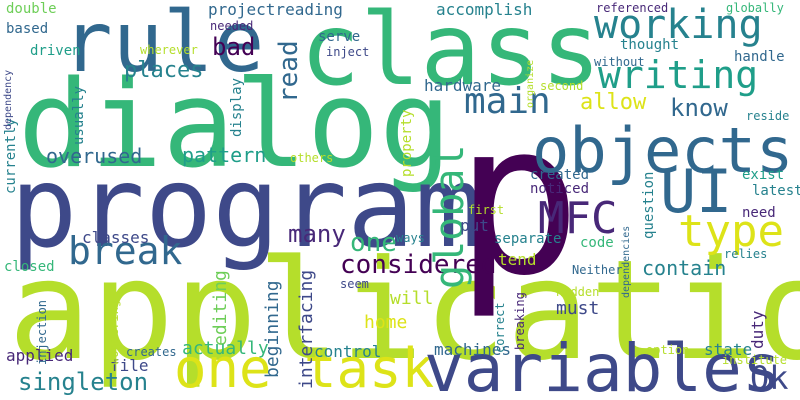 This screenshot has height=400, width=800. What do you see at coordinates (755, 360) in the screenshot?
I see `word-institute: institute` at bounding box center [755, 360].